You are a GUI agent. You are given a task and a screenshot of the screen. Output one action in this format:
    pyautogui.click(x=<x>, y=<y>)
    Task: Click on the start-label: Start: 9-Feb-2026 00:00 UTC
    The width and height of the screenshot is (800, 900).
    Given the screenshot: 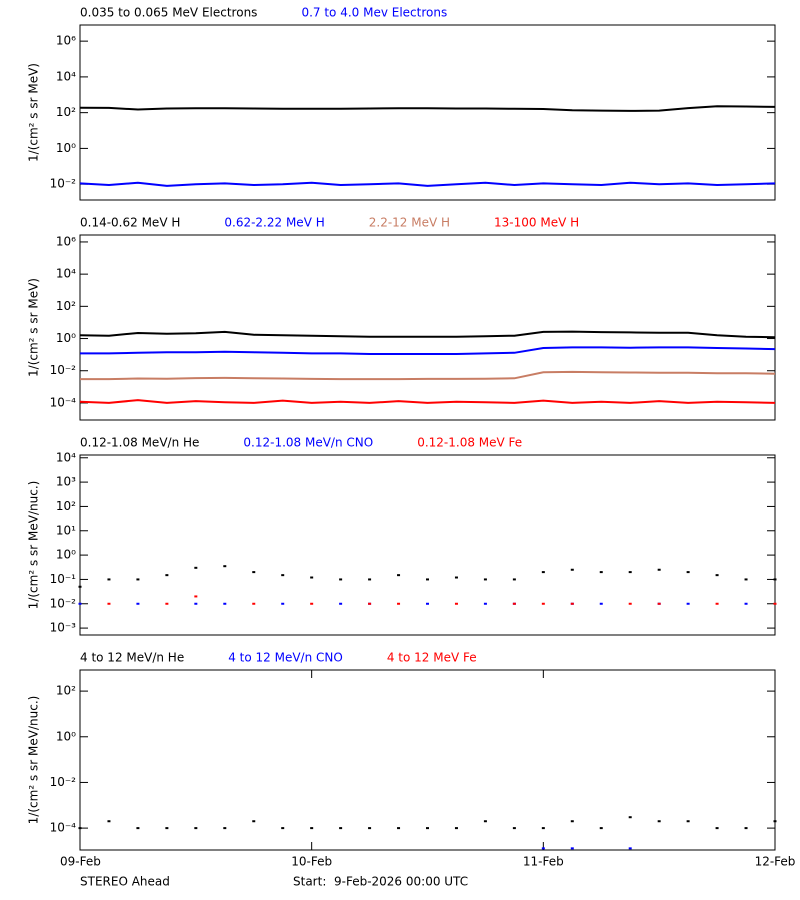 What is the action you would take?
    pyautogui.click(x=380, y=882)
    